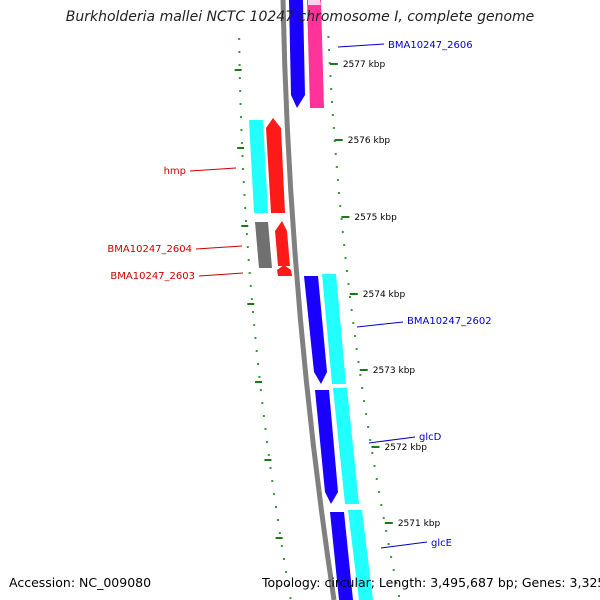 This screenshot has width=600, height=600. What do you see at coordinates (80, 582) in the screenshot?
I see `accession-text: Accession: NC_009080` at bounding box center [80, 582].